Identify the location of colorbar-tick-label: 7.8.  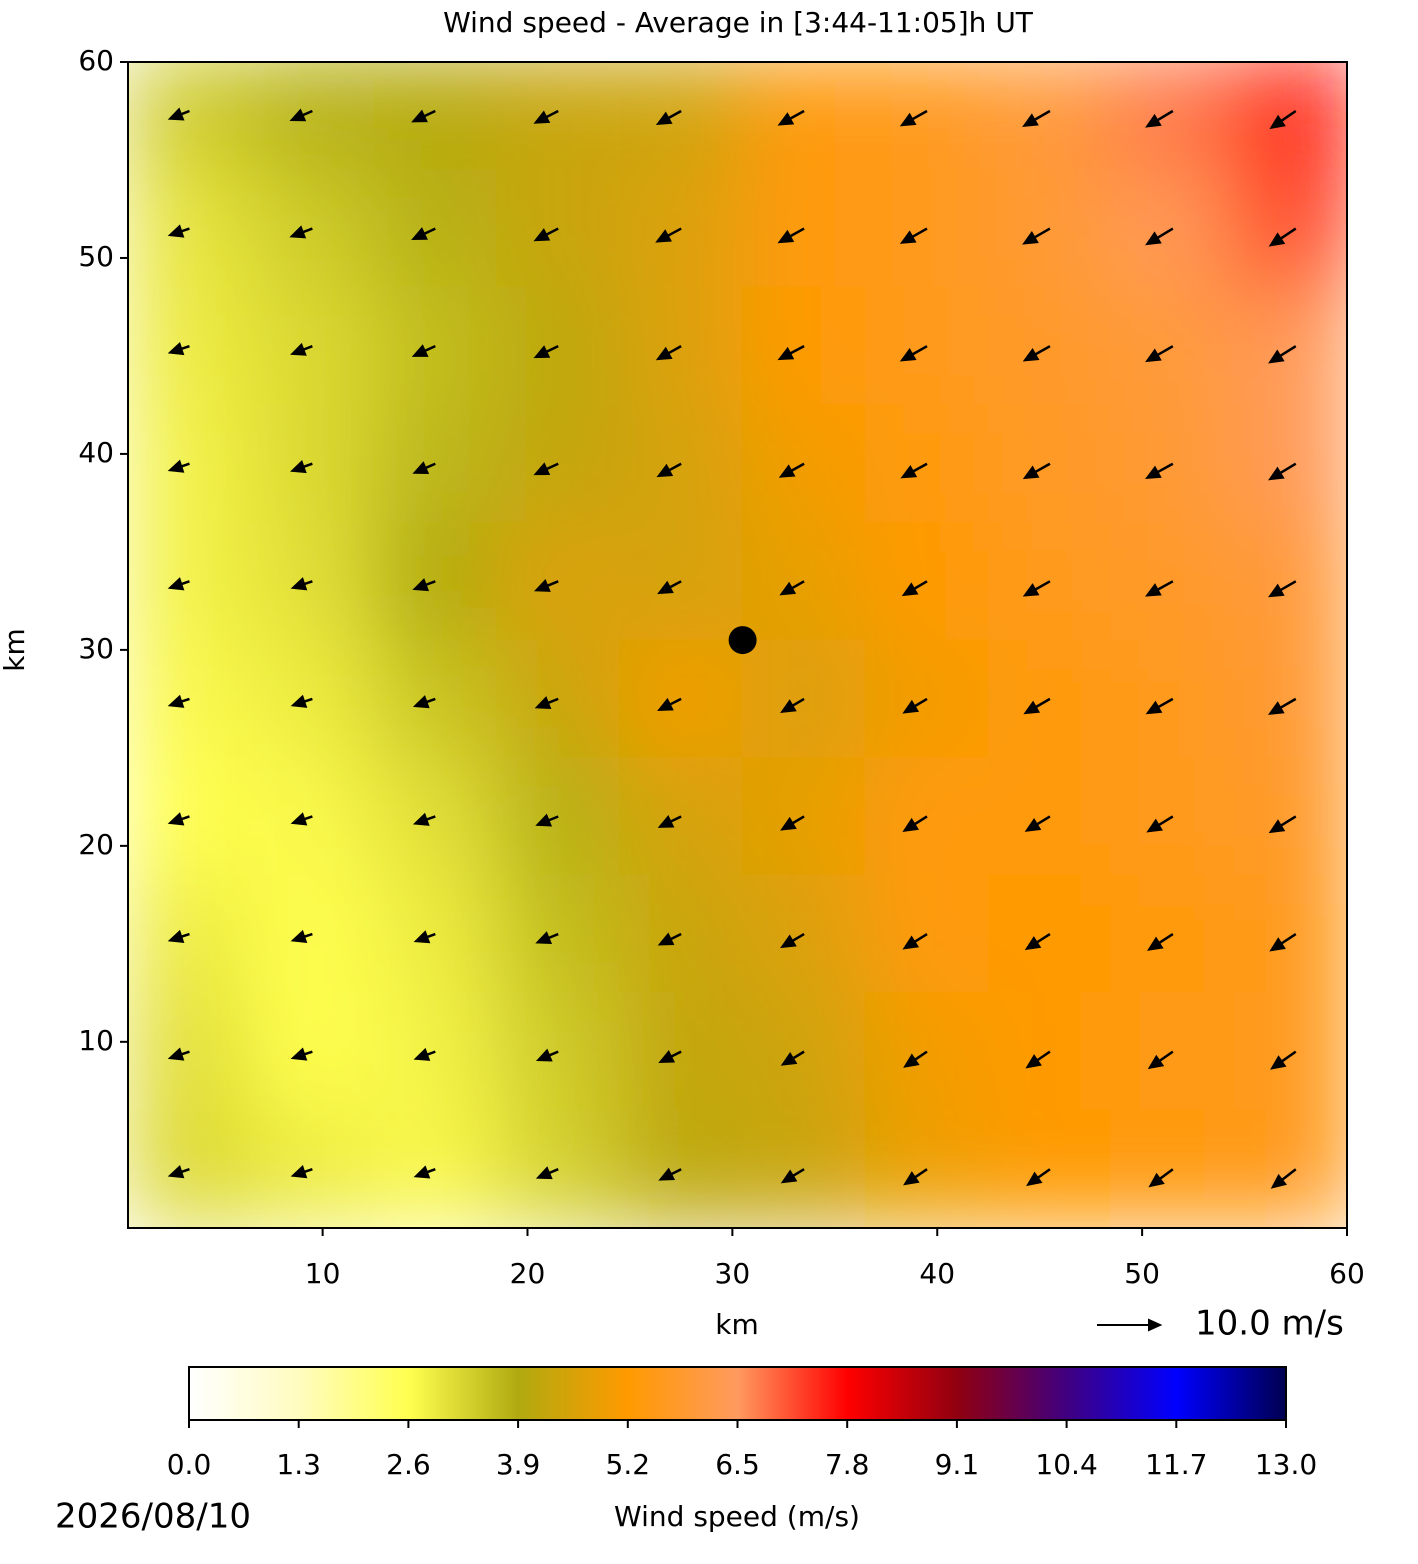
(847, 1464).